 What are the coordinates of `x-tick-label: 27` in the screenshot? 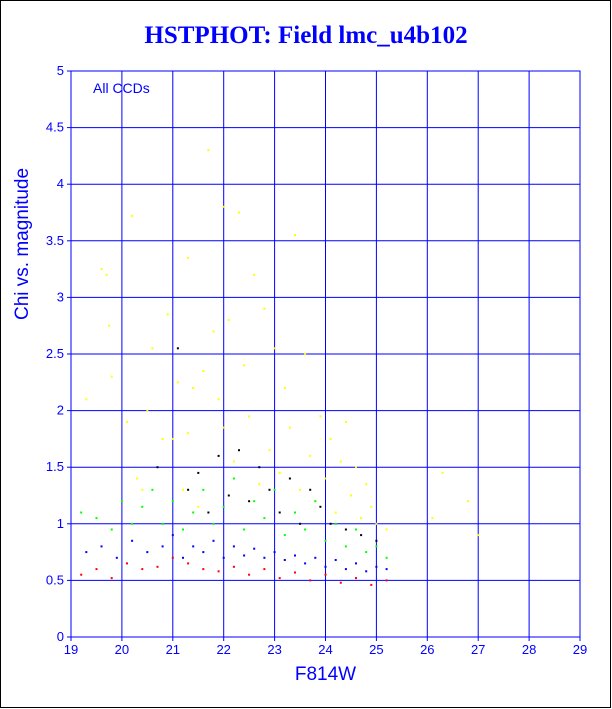 It's located at (478, 649).